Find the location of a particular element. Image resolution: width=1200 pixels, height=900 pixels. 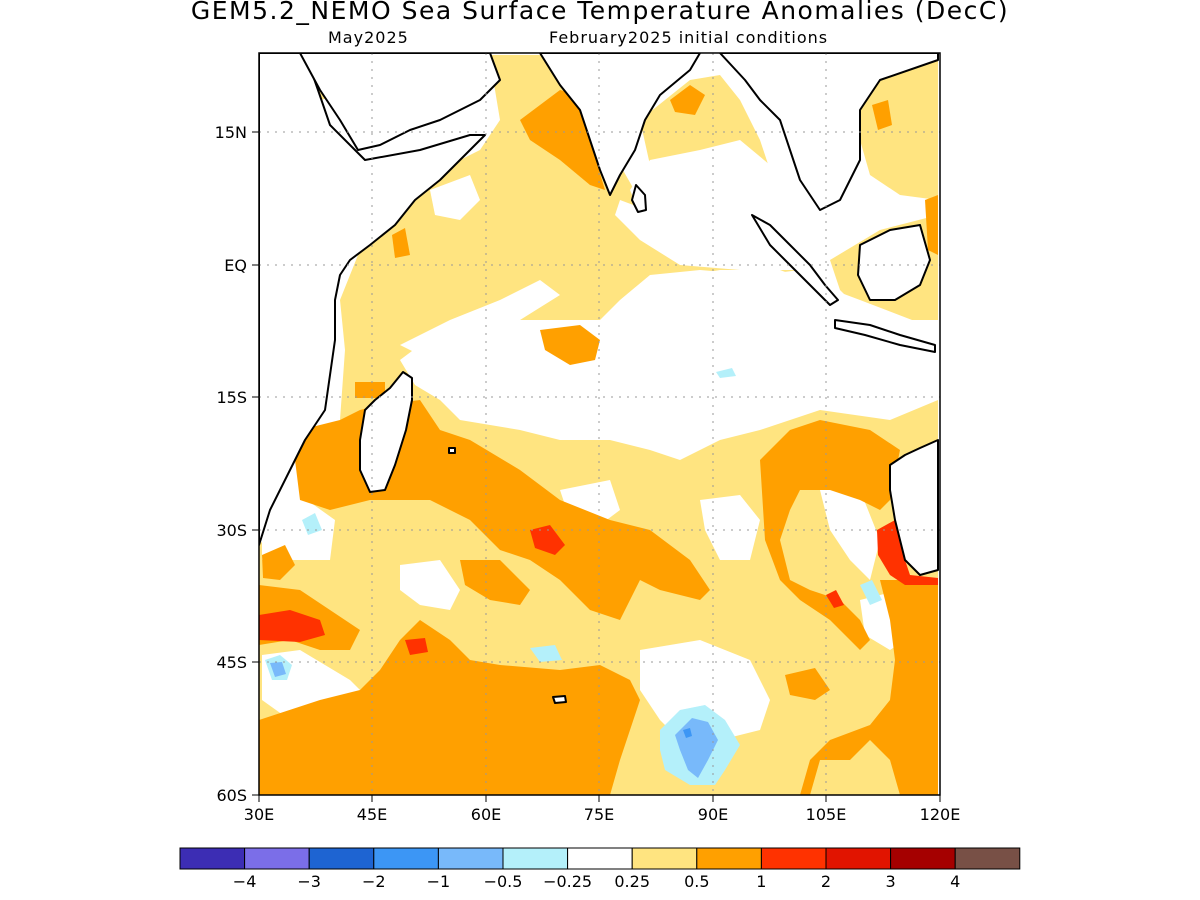

colorbar-label-9: 2 is located at coordinates (826, 881).